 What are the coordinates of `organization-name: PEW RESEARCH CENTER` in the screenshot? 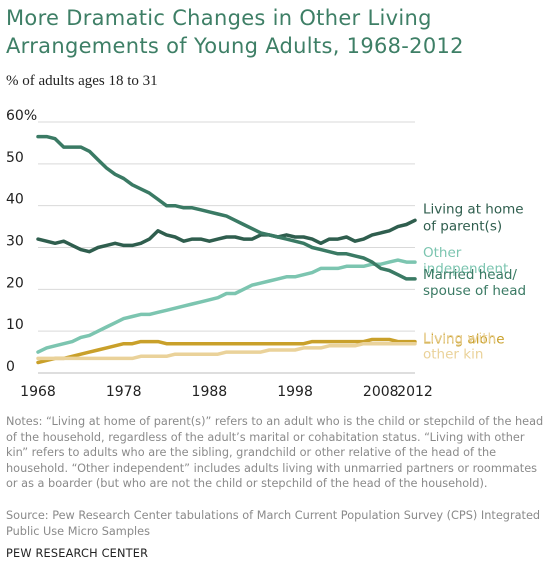 It's located at (77, 553).